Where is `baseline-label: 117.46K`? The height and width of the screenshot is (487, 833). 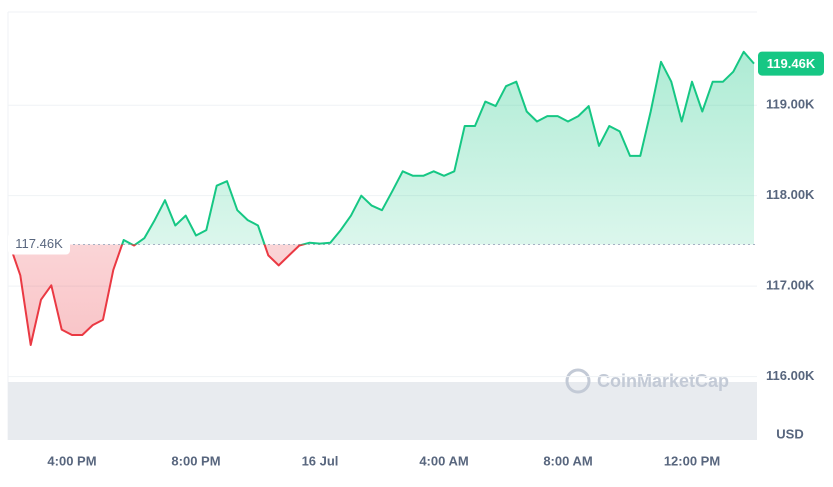 baseline-label: 117.46K is located at coordinates (39, 243).